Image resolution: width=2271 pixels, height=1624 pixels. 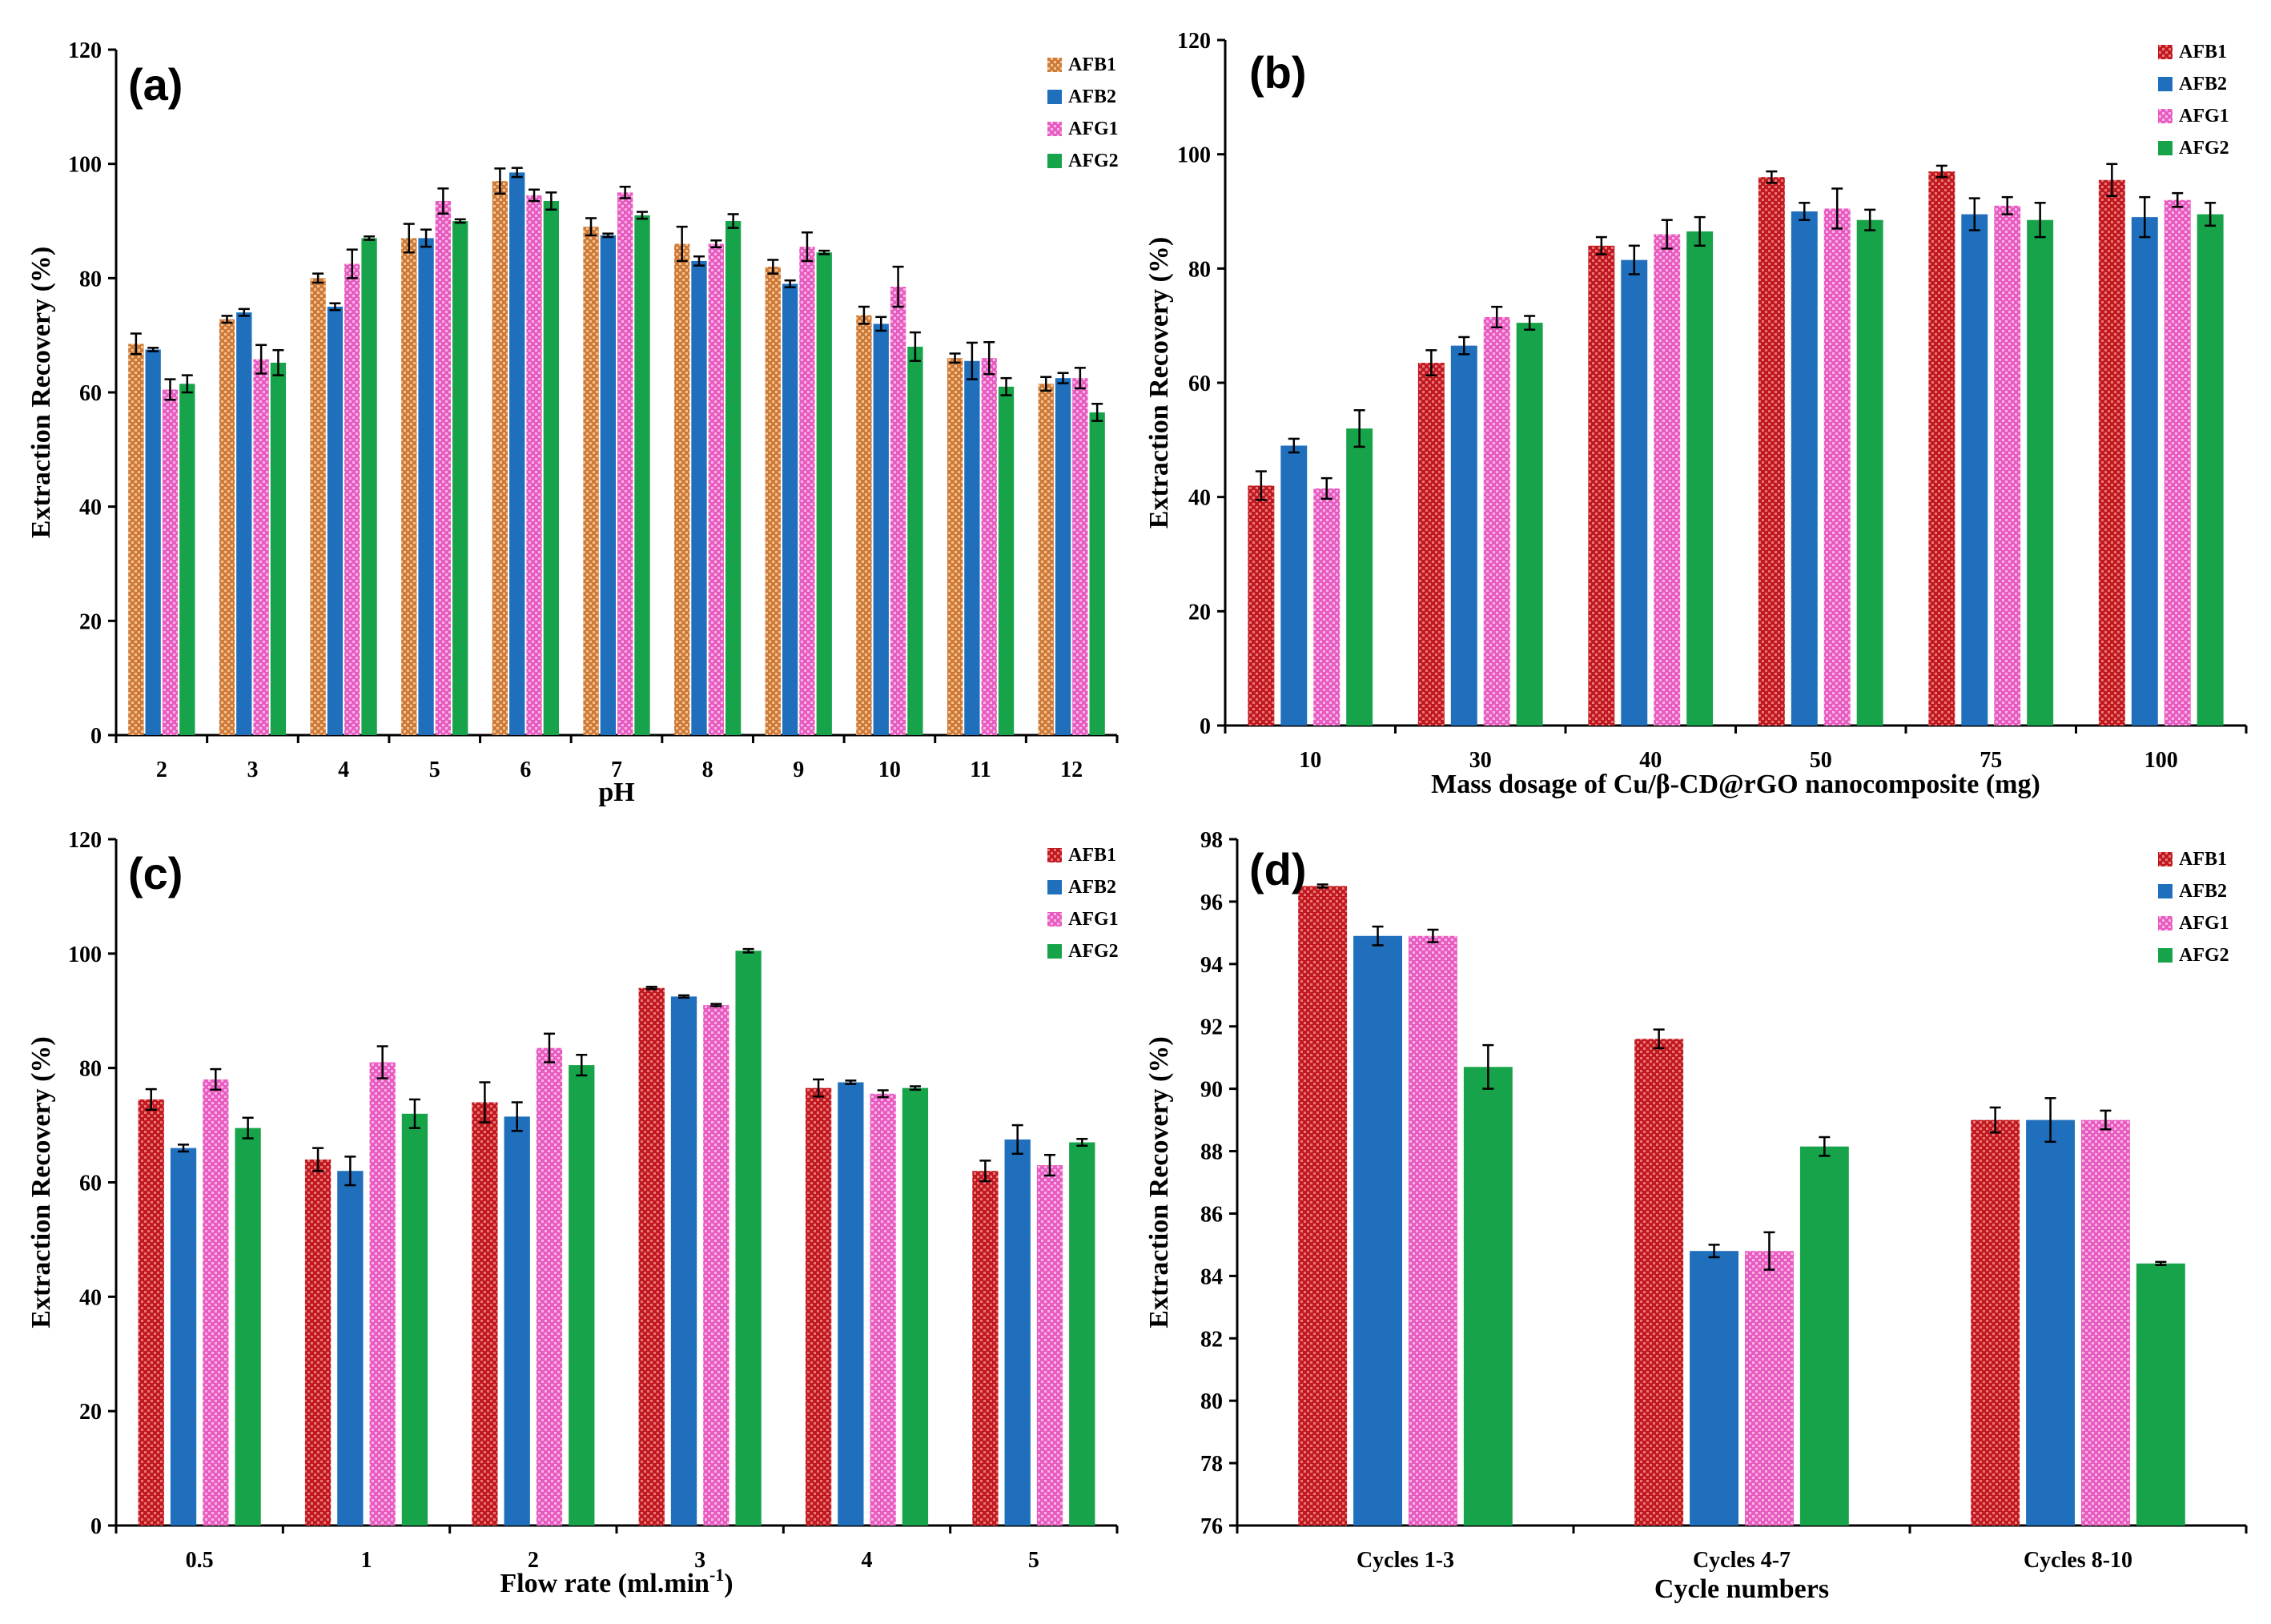 I want to click on x-tick-label: Cycles 1-3, so click(x=1405, y=1560).